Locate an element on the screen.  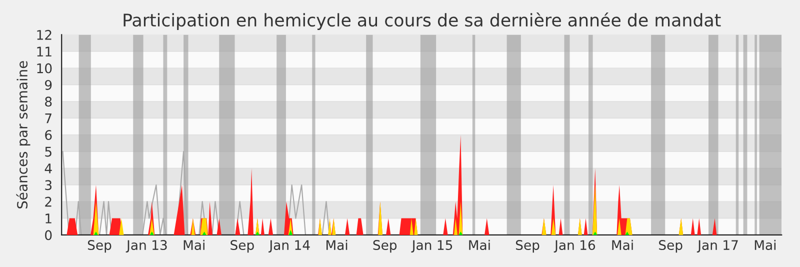
y-tick-label: 0 is located at coordinates (48, 235).